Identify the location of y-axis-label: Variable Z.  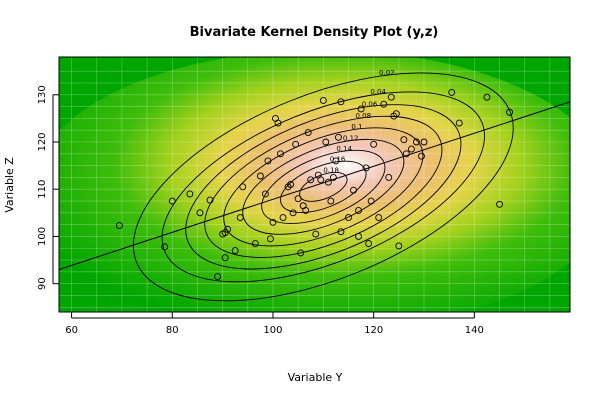
(9, 185).